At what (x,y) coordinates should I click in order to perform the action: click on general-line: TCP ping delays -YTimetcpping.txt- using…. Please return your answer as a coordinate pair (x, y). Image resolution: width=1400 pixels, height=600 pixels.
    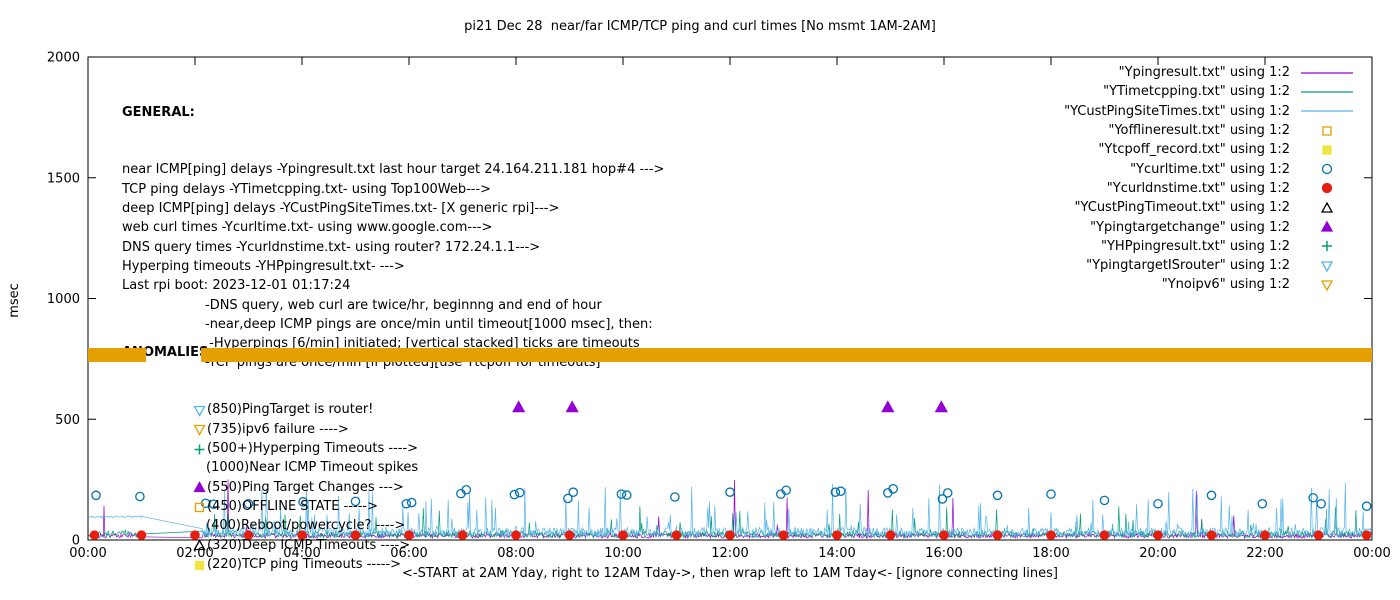
    Looking at the image, I should click on (307, 189).